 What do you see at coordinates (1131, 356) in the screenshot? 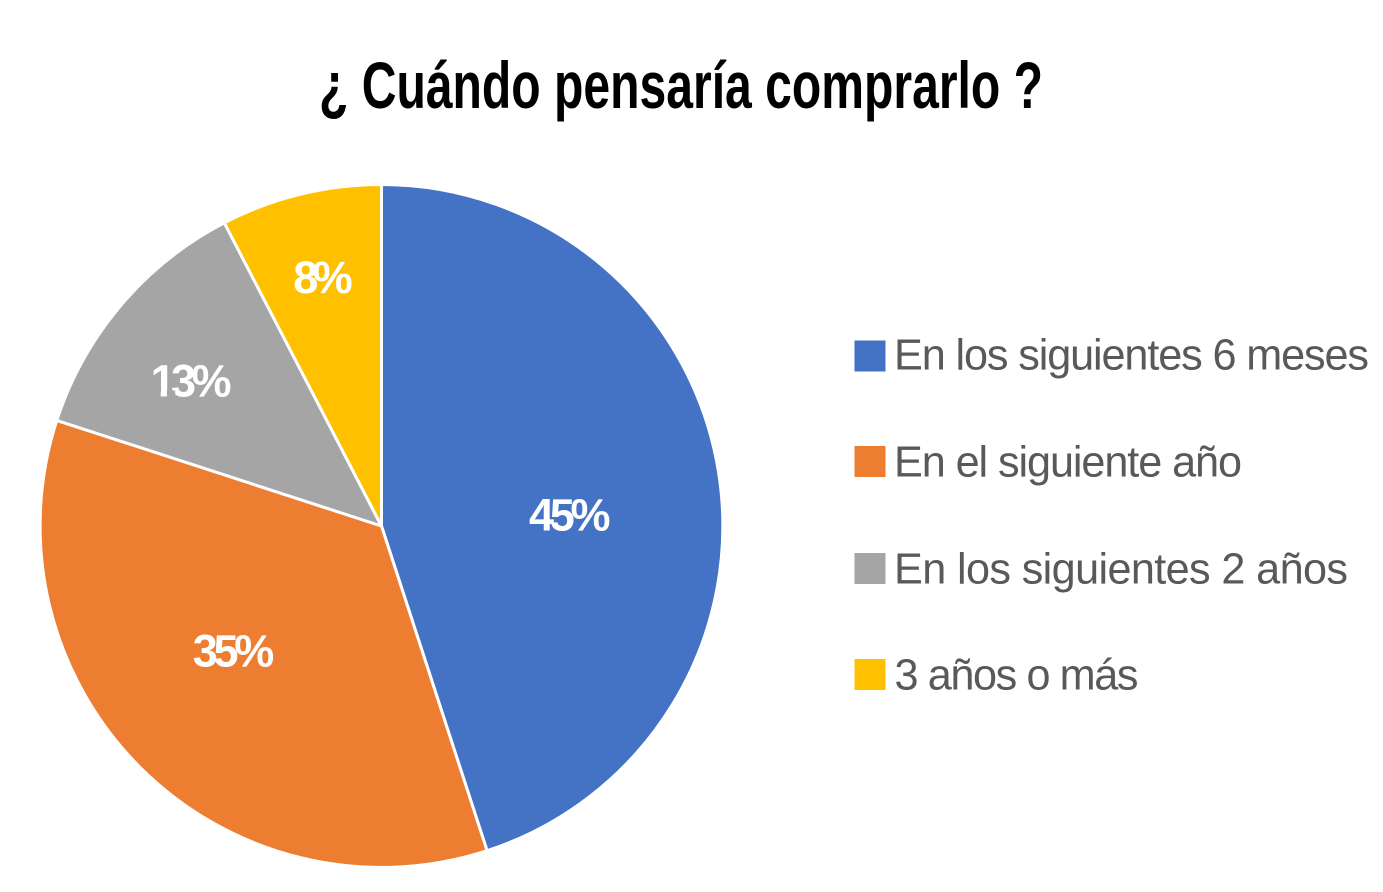
I see `svg-text: En los siguientes 6 meses` at bounding box center [1131, 356].